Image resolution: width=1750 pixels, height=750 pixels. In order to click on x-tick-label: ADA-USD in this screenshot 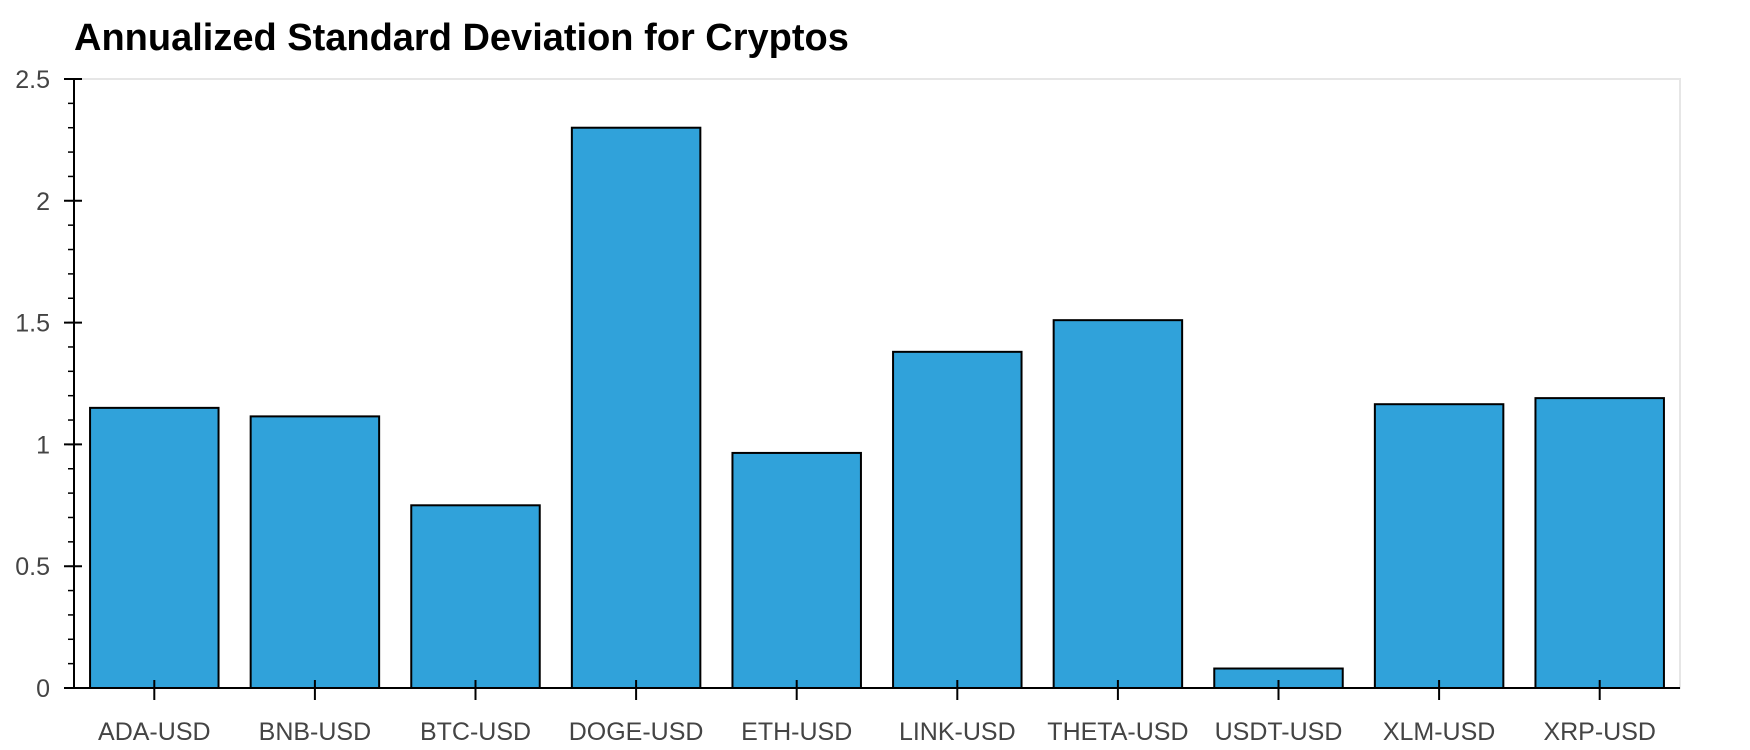, I will do `click(154, 732)`.